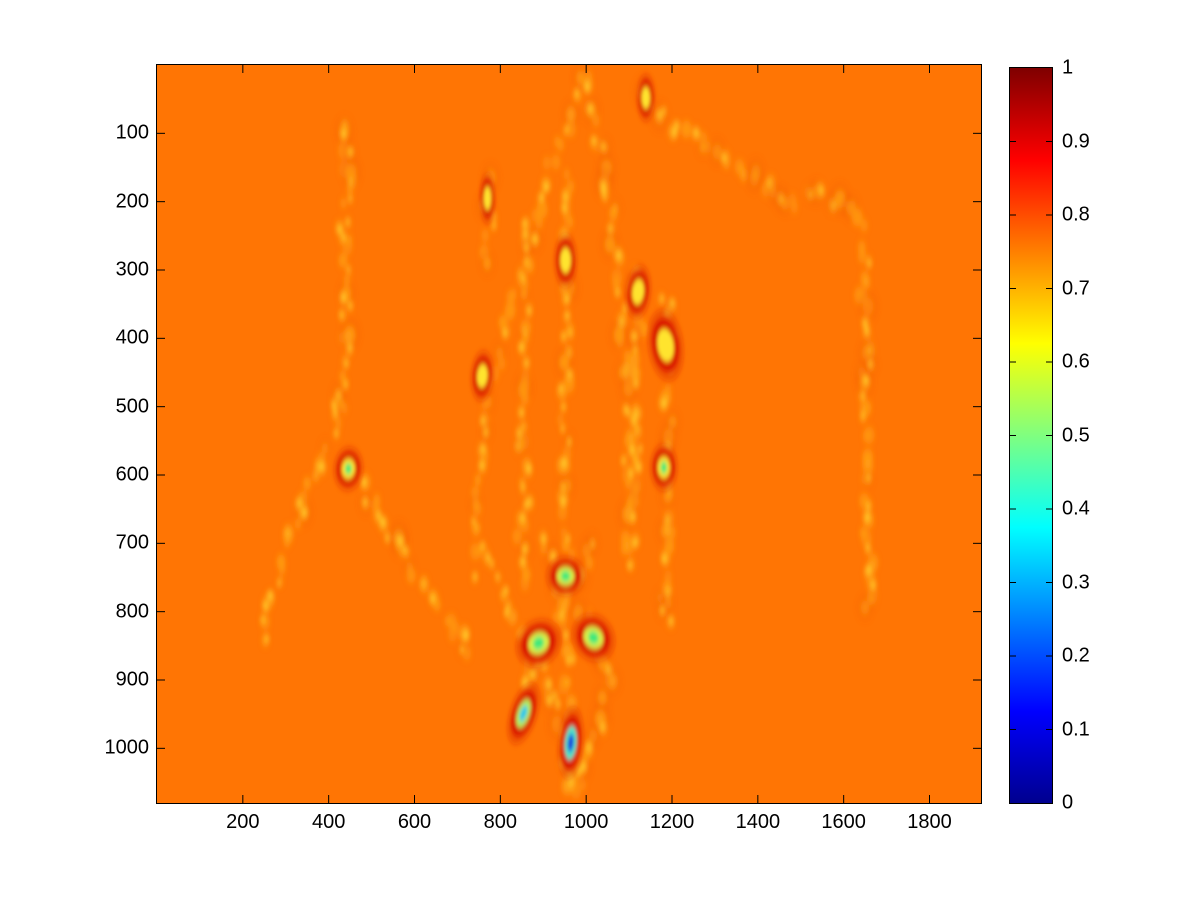 The height and width of the screenshot is (900, 1200). What do you see at coordinates (1076, 214) in the screenshot?
I see `colorbar-tick-label: 0.8` at bounding box center [1076, 214].